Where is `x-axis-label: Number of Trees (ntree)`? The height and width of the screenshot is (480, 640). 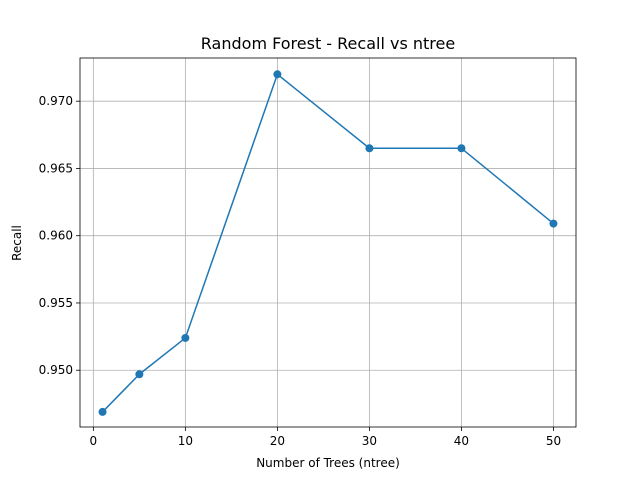 x-axis-label: Number of Trees (ntree) is located at coordinates (328, 463).